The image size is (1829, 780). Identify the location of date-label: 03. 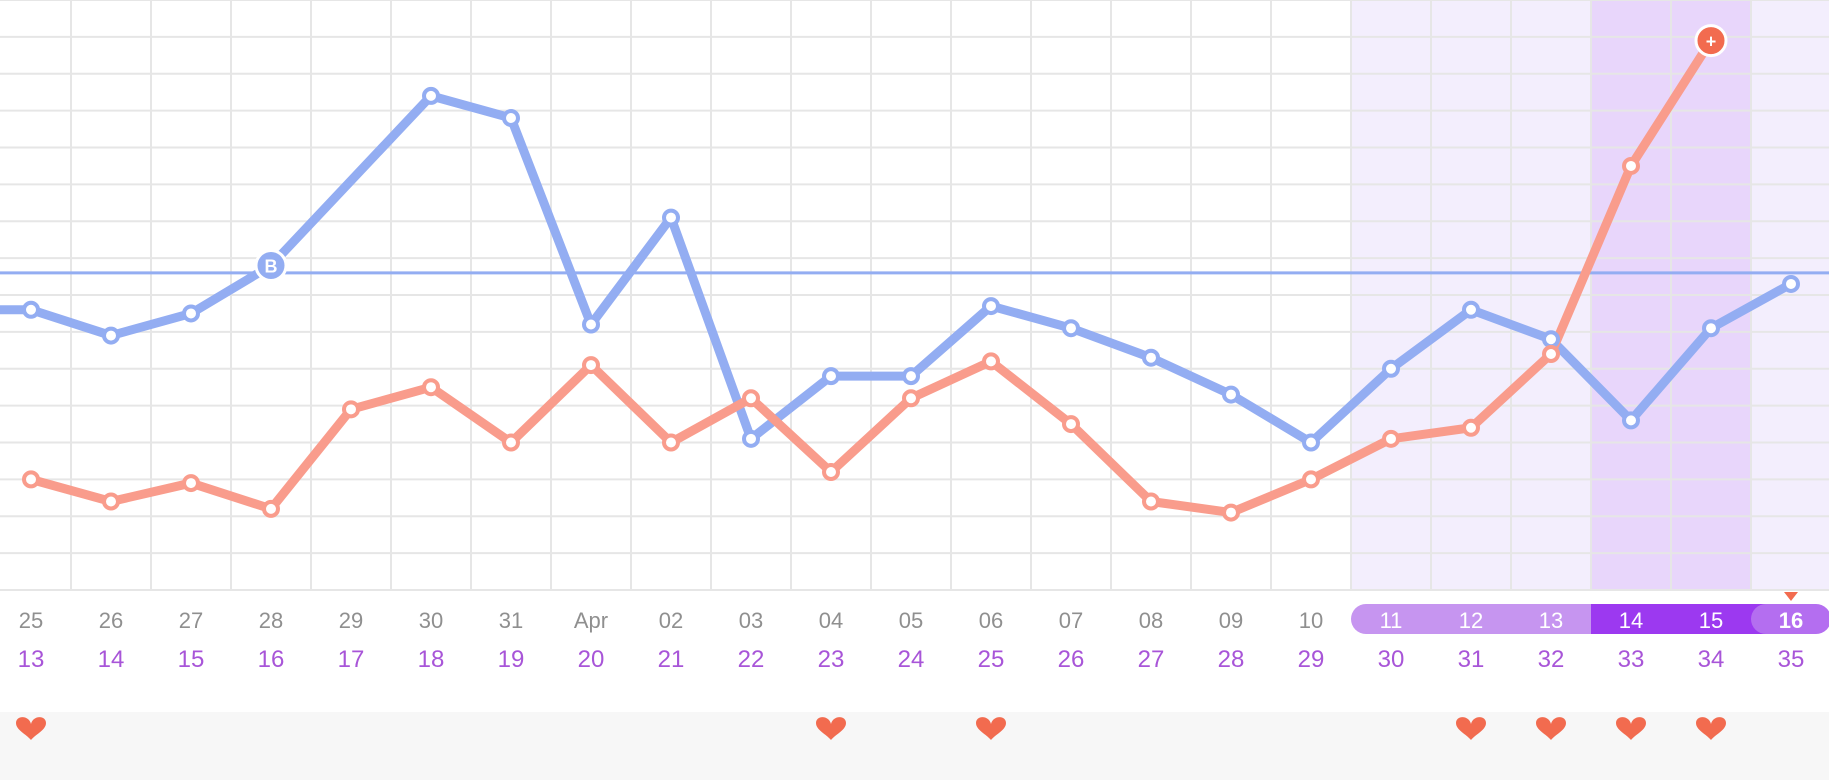
(751, 620).